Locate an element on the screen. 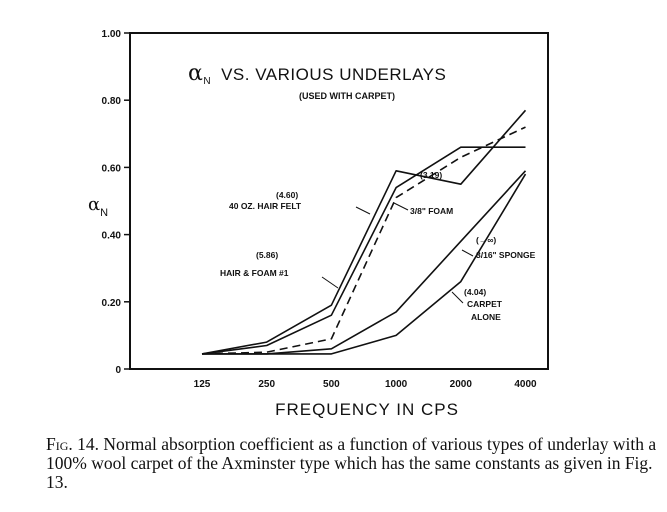 The width and height of the screenshot is (667, 512). y-axis-label: αN is located at coordinates (98, 206).